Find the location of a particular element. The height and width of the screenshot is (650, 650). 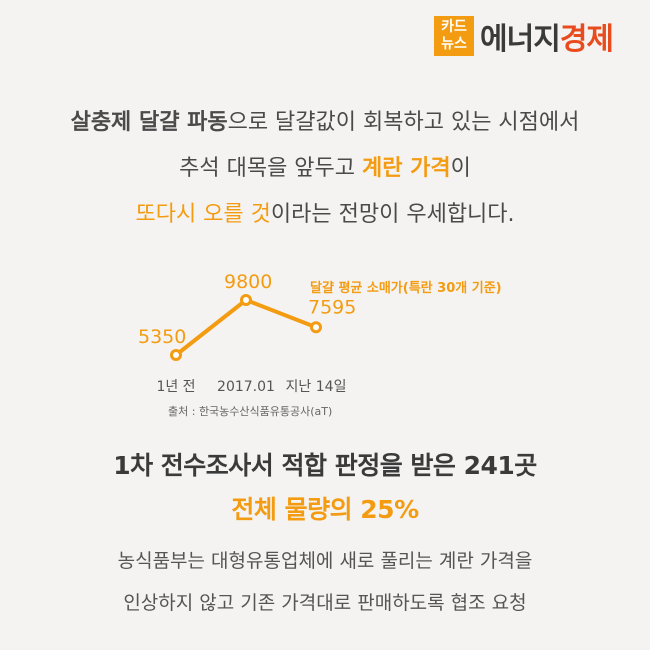

data-label: 5350 is located at coordinates (162, 337).